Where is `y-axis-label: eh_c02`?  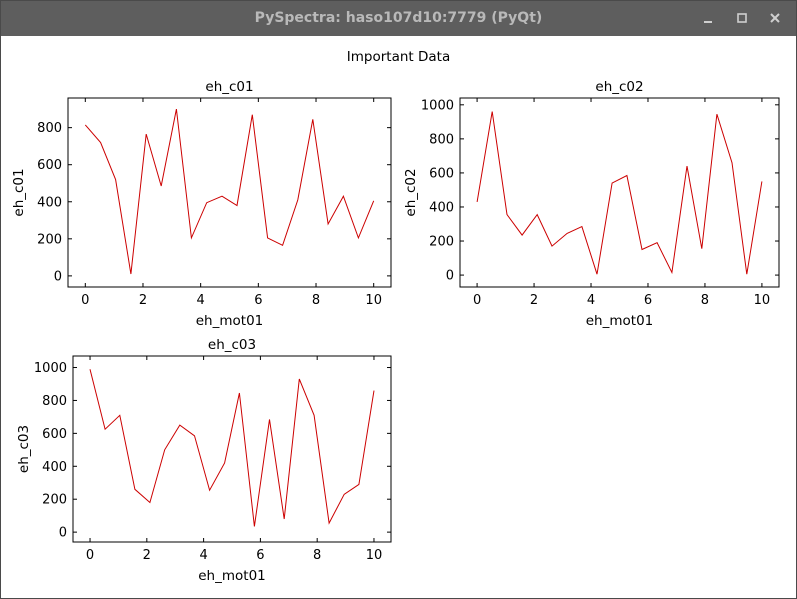
y-axis-label: eh_c02 is located at coordinates (411, 192).